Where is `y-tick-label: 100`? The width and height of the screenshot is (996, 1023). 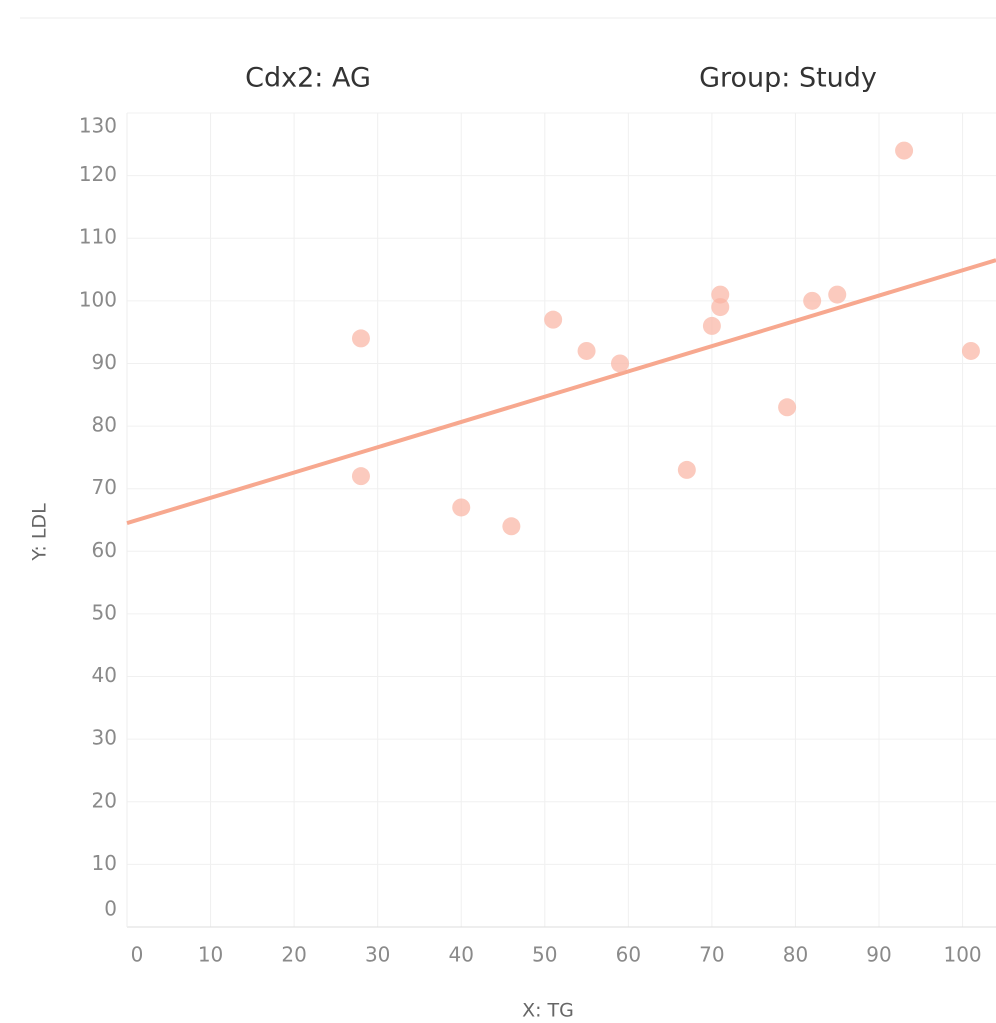
y-tick-label: 100 is located at coordinates (98, 299).